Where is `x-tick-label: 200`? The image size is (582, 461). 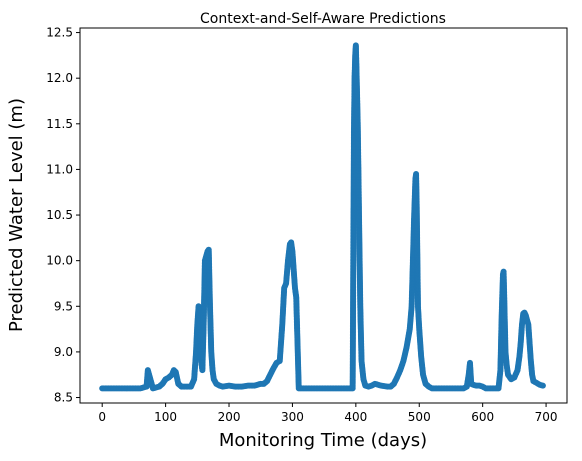
x-tick-label: 200 is located at coordinates (229, 417).